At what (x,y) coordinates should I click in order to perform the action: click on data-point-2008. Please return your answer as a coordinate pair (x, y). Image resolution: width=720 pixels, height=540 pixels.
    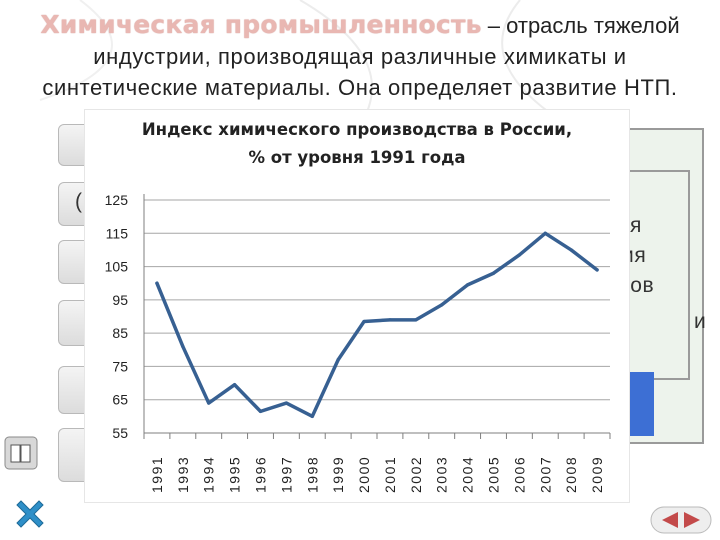
    Looking at the image, I should click on (571, 250).